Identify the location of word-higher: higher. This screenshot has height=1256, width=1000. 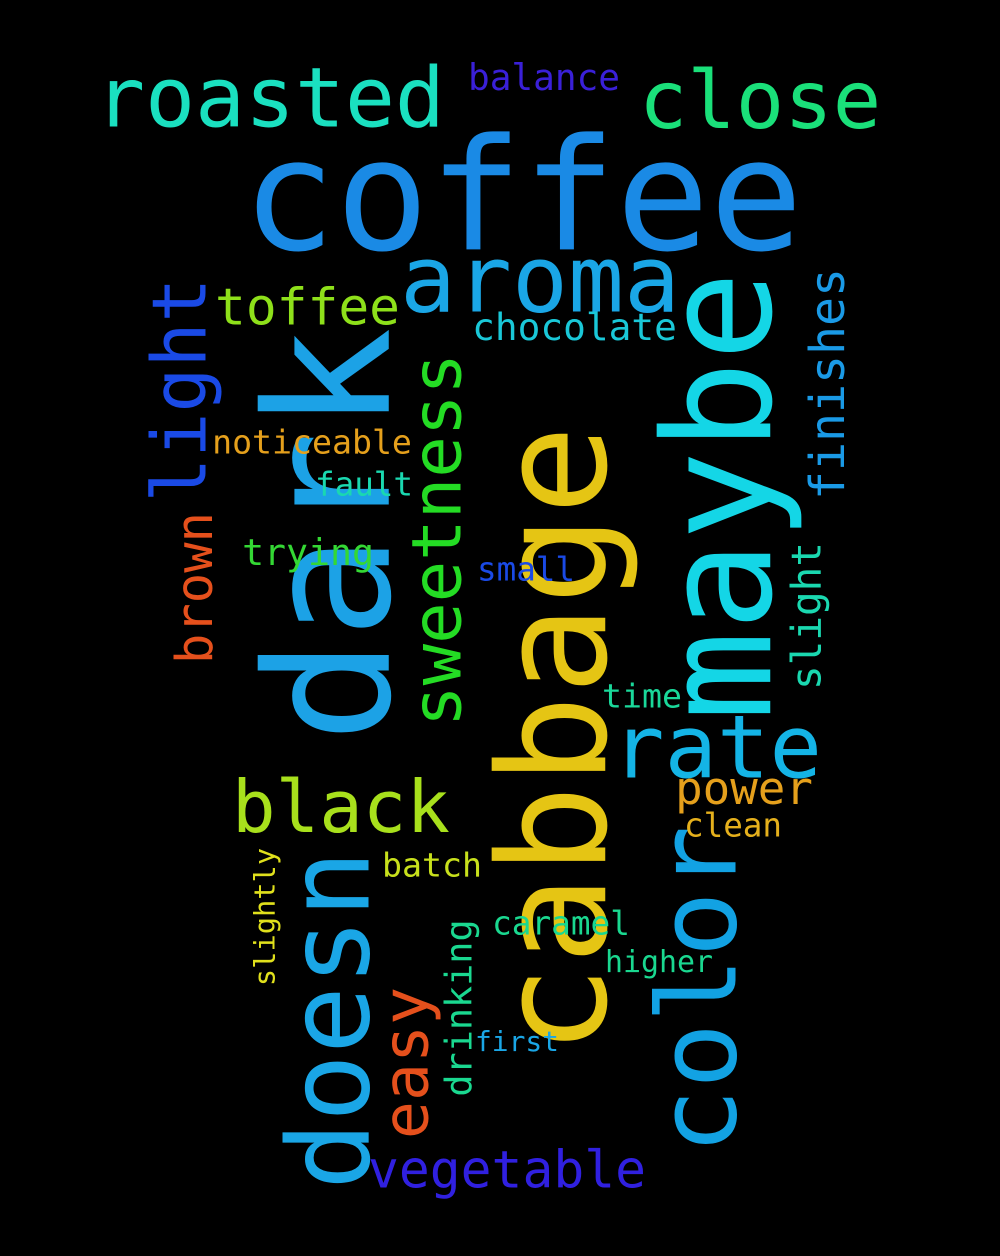
(659, 962).